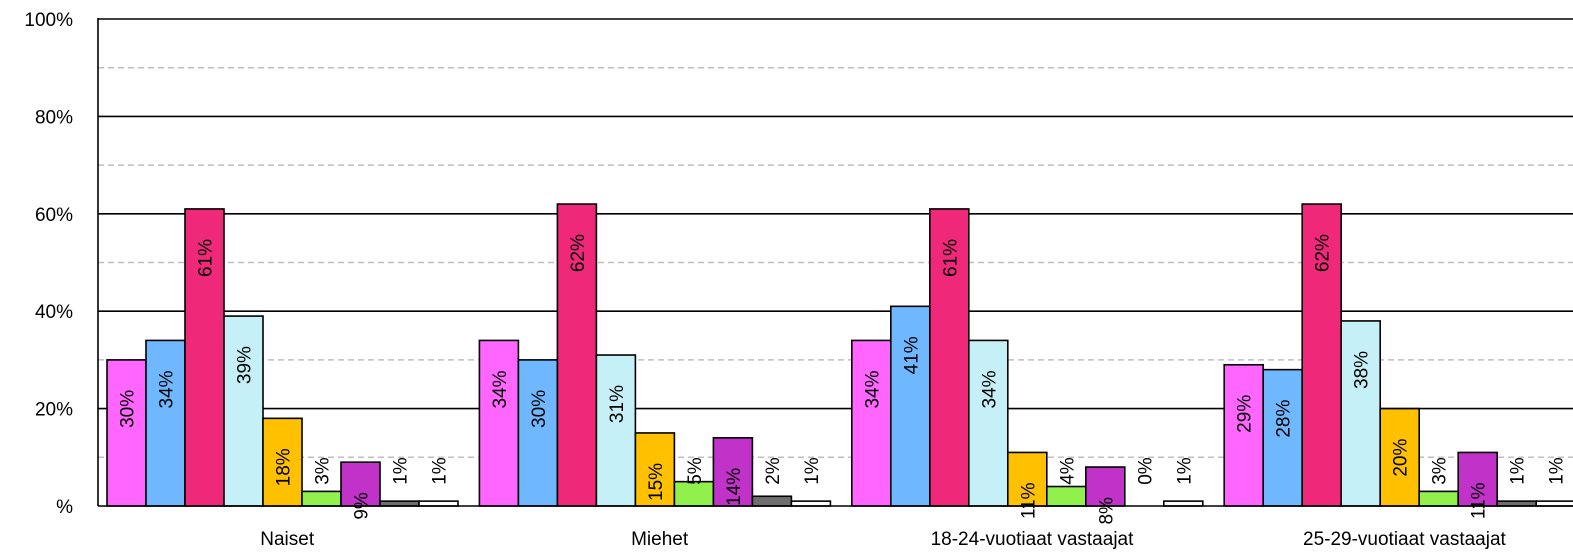 Image resolution: width=1573 pixels, height=560 pixels. I want to click on bar-value-label: 18%, so click(284, 467).